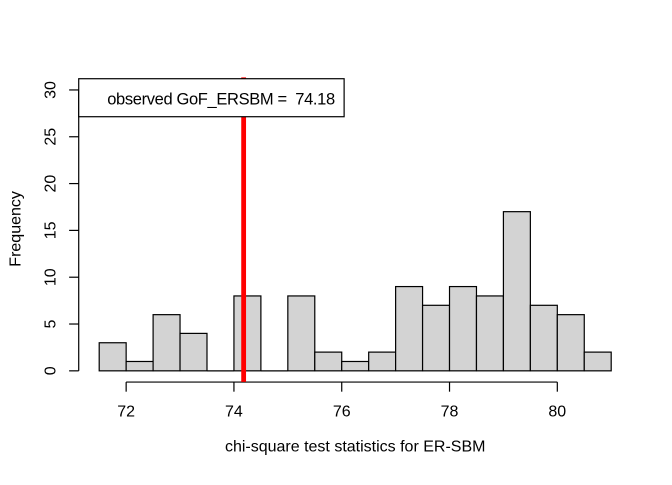 The width and height of the screenshot is (672, 485). I want to click on svg-text: 76, so click(342, 412).